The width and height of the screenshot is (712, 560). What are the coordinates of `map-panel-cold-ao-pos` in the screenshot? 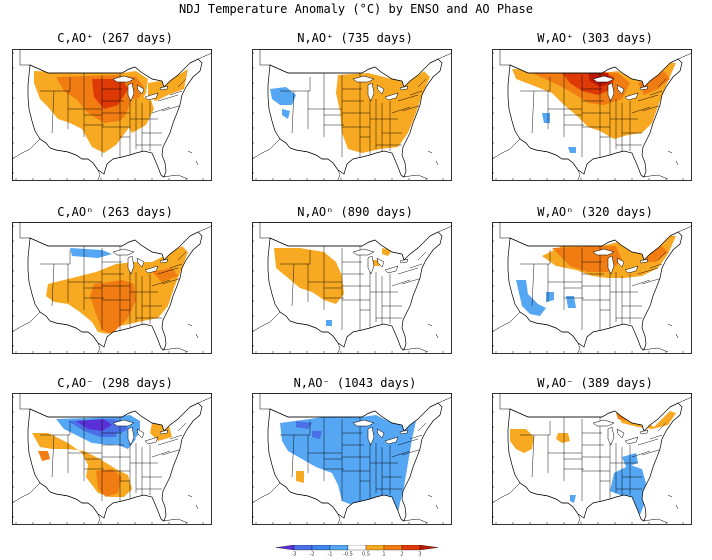 It's located at (112, 125).